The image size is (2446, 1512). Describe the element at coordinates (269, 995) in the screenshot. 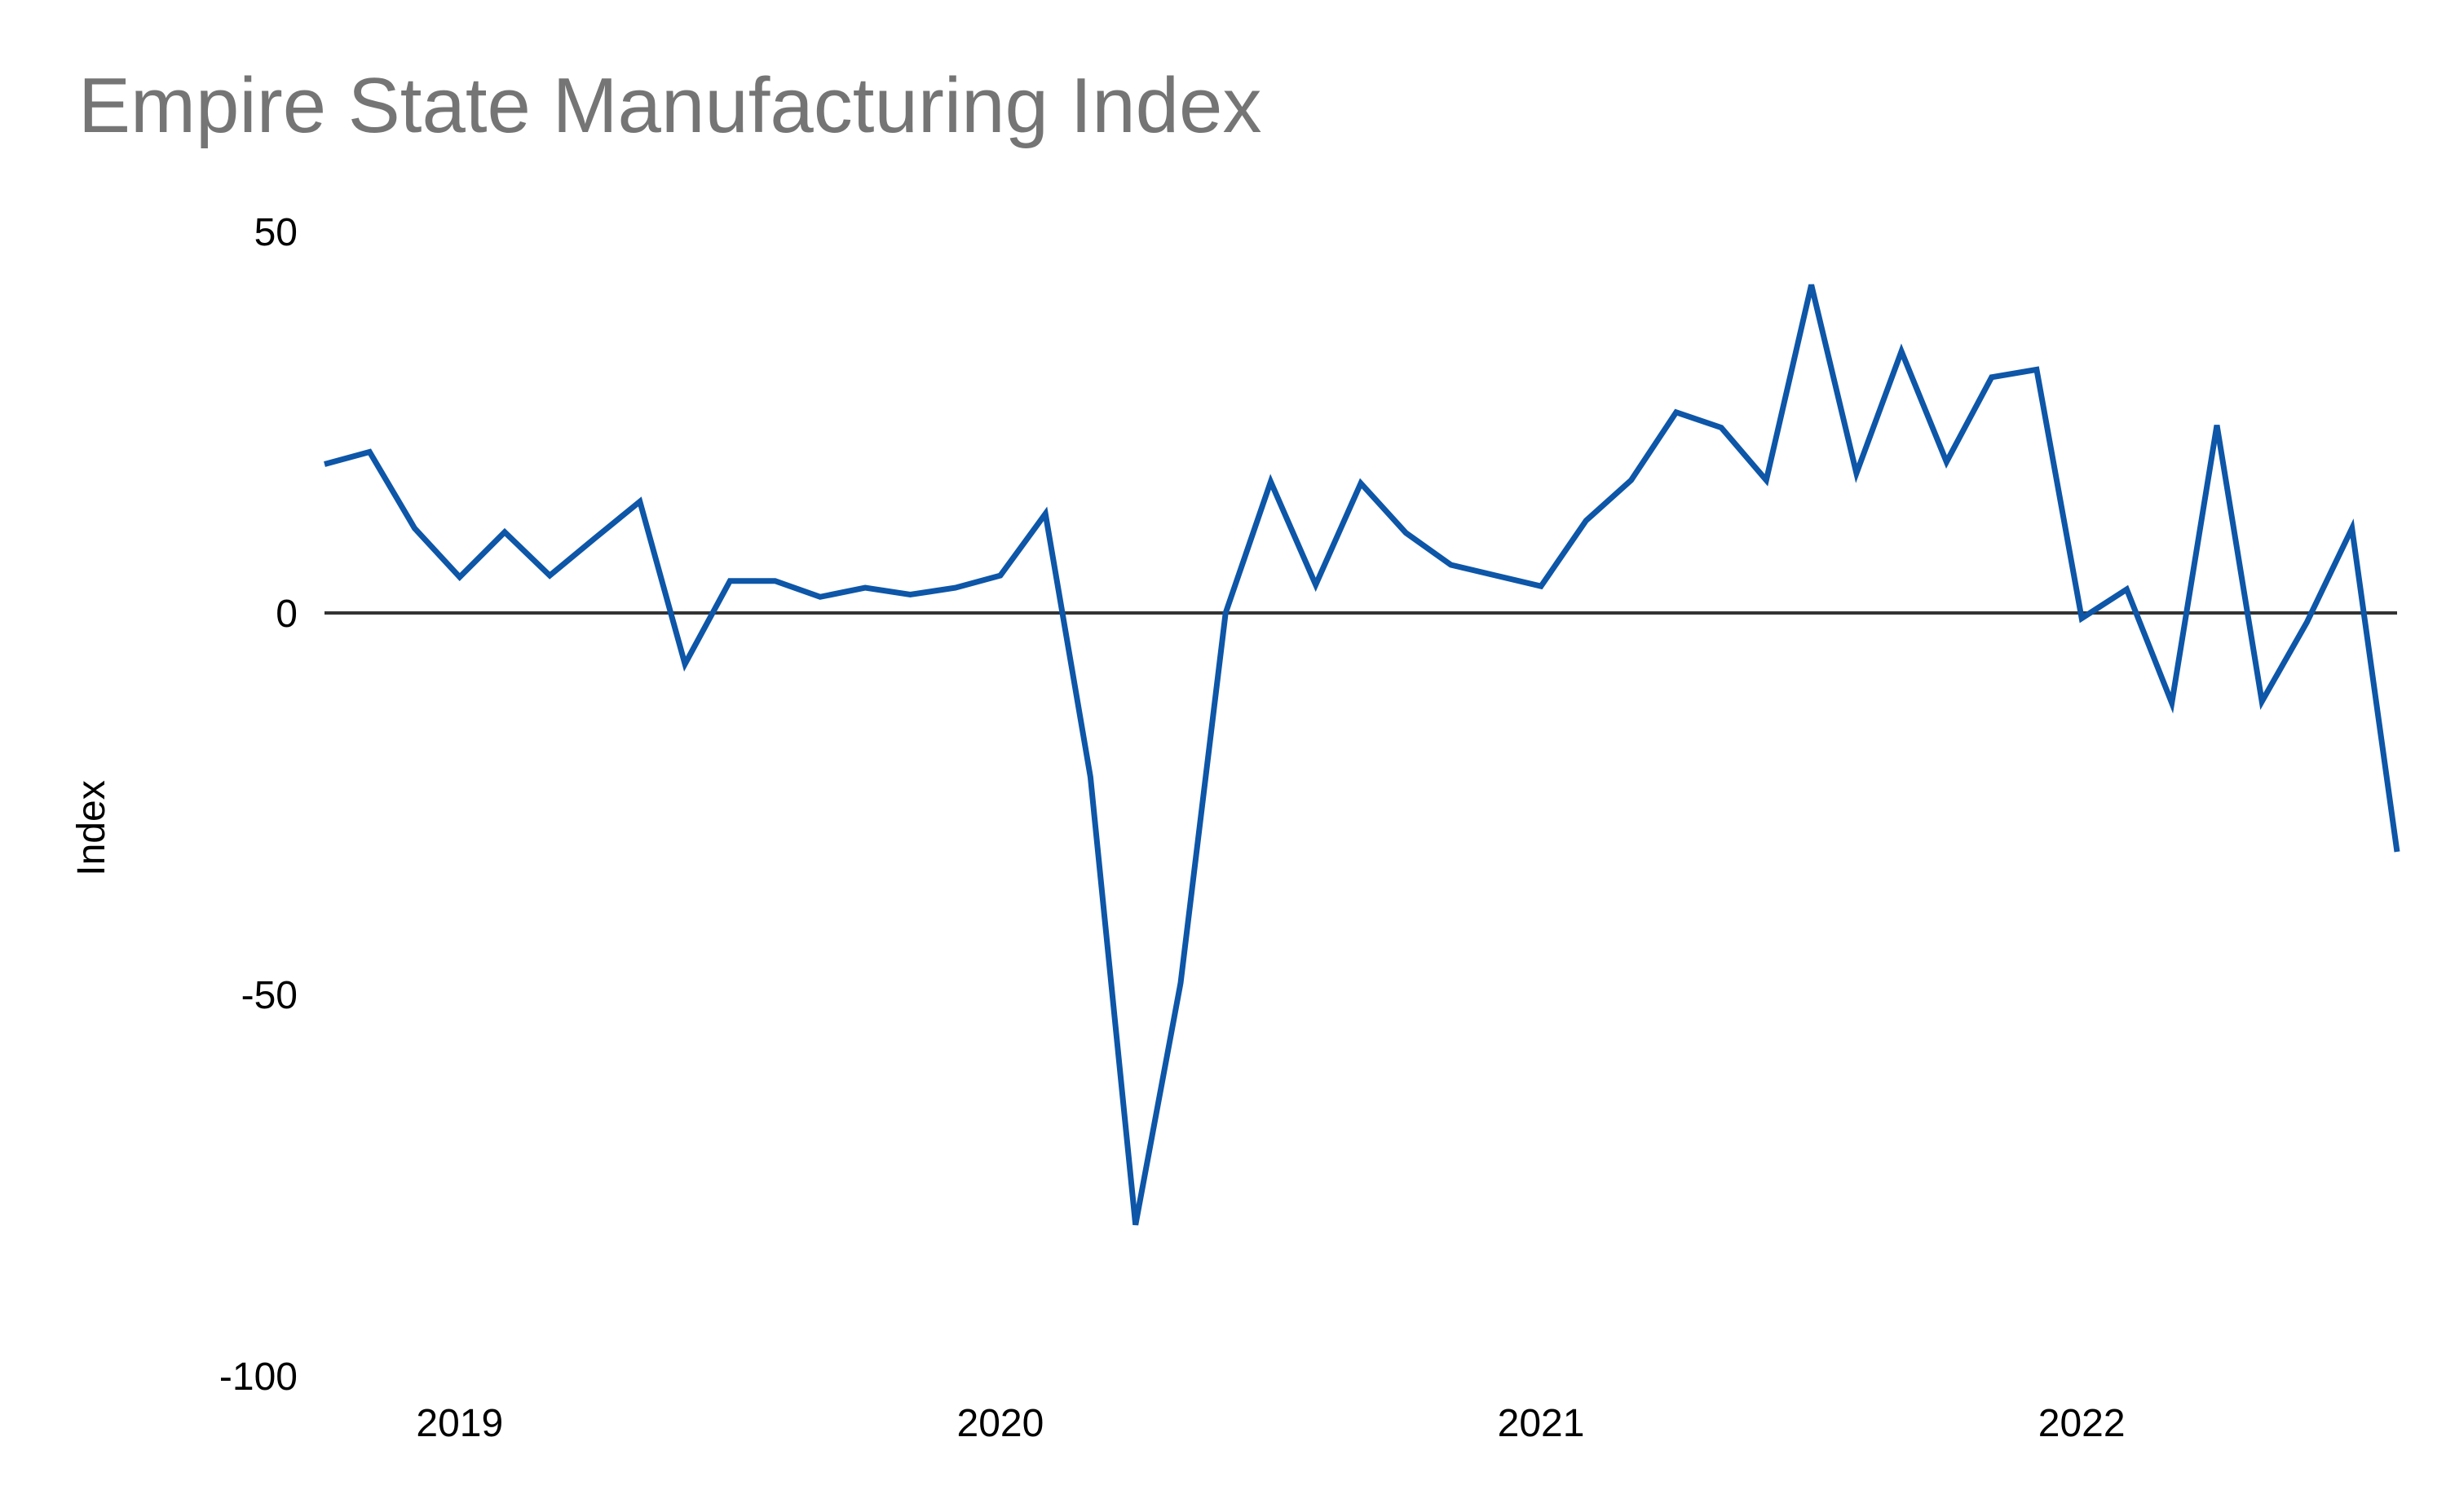

I see `y-tick-label: -50` at that location.